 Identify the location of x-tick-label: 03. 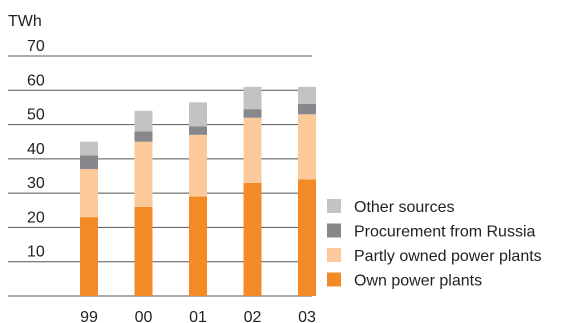
(307, 316).